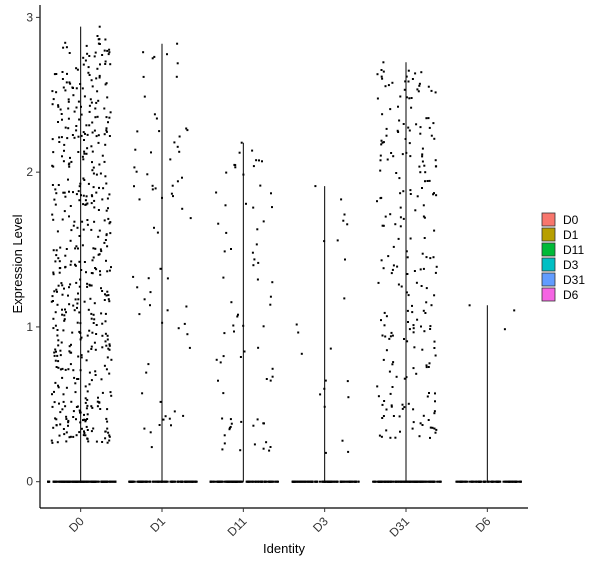 The width and height of the screenshot is (600, 568). Describe the element at coordinates (33, 256) in the screenshot. I see `y-axis: 0 1 2 3` at that location.